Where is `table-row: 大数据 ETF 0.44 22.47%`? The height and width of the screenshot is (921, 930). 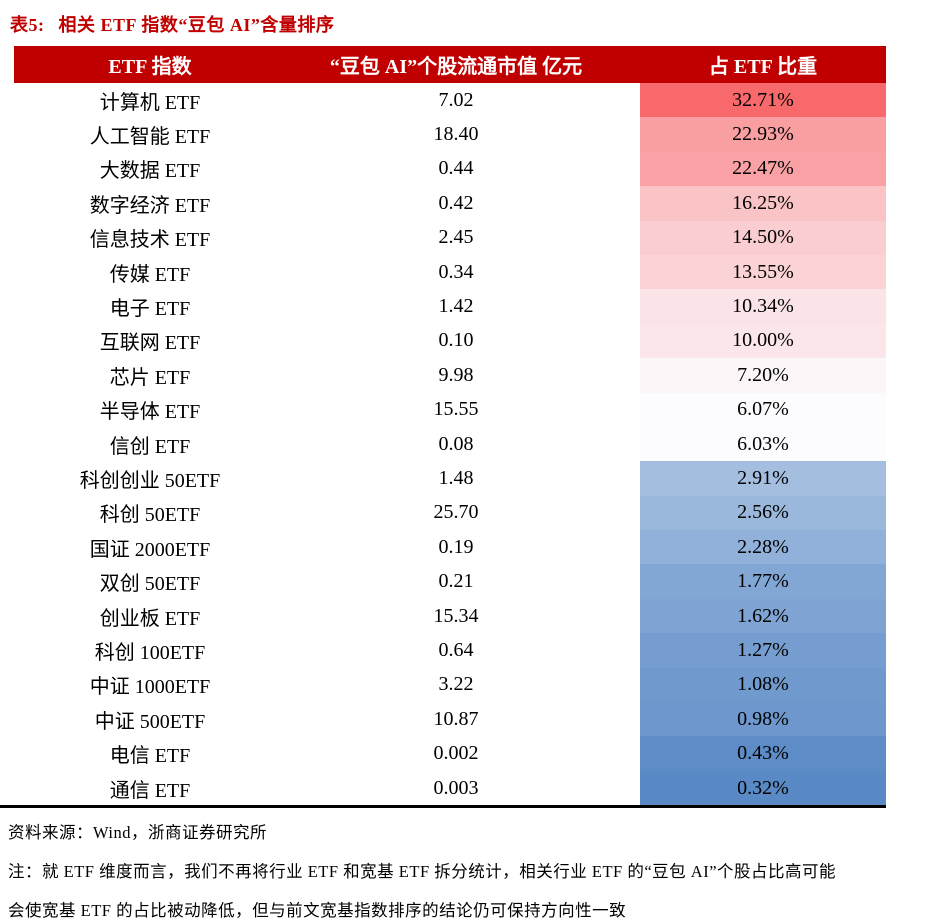 table-row: 大数据 ETF 0.44 22.47% is located at coordinates (450, 169).